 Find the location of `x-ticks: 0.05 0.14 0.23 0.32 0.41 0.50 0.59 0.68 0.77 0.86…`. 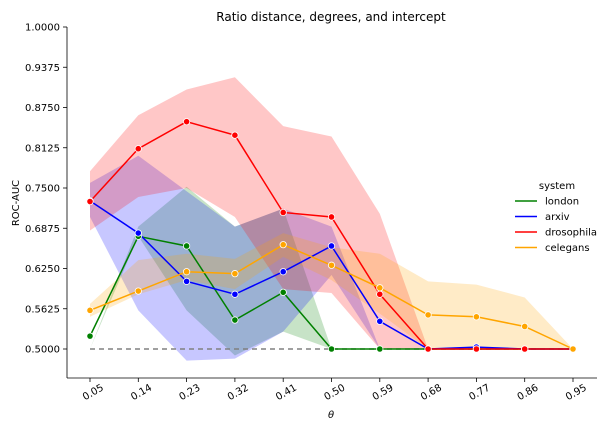

x-ticks: 0.05 0.14 0.23 0.32 0.41 0.50 0.59 0.68 0.77 0.86… is located at coordinates (335, 390).